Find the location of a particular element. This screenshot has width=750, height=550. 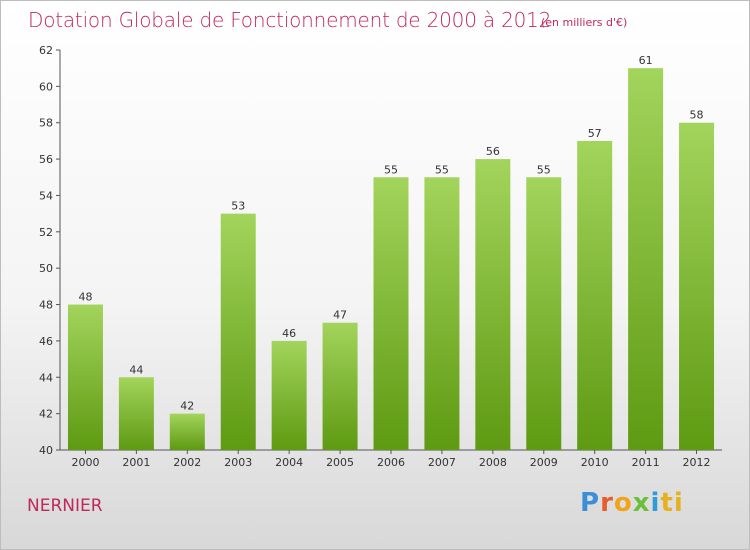

bar-value-label: 48 is located at coordinates (85, 297).